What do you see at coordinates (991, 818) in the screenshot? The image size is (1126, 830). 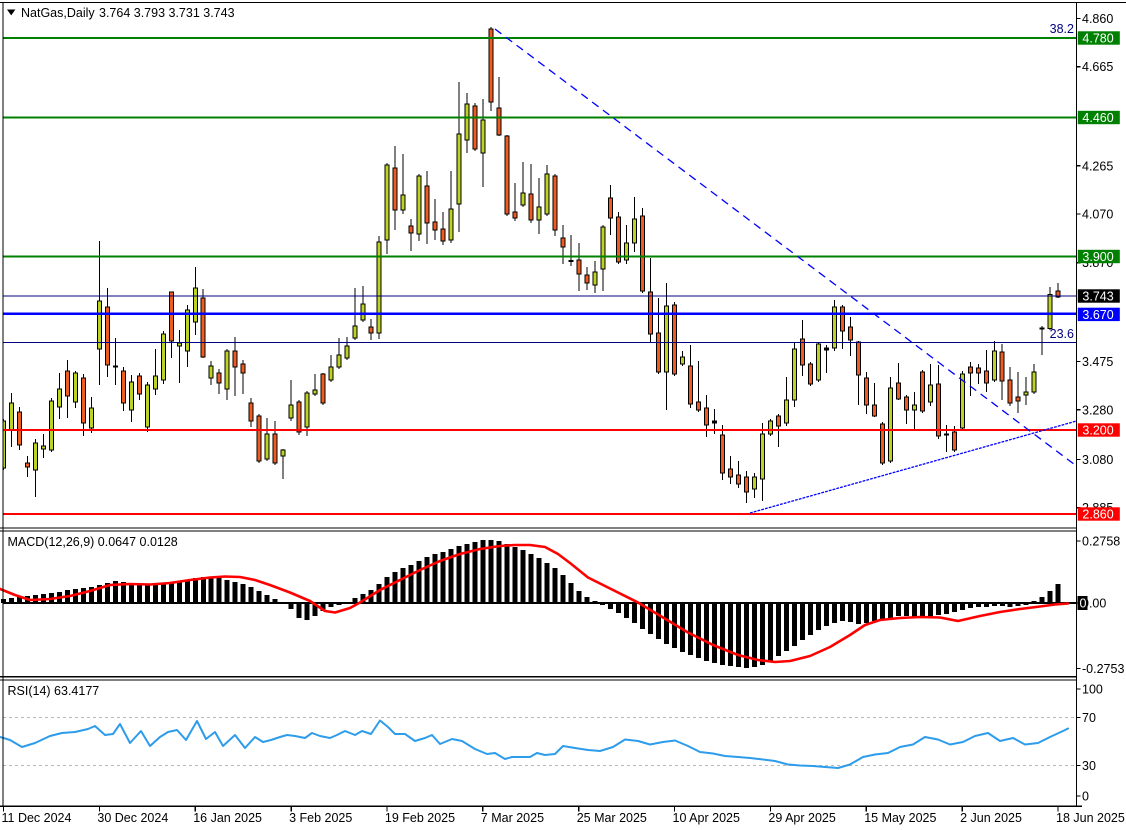 I see `svg-text: 2 Jun 2025` at bounding box center [991, 818].